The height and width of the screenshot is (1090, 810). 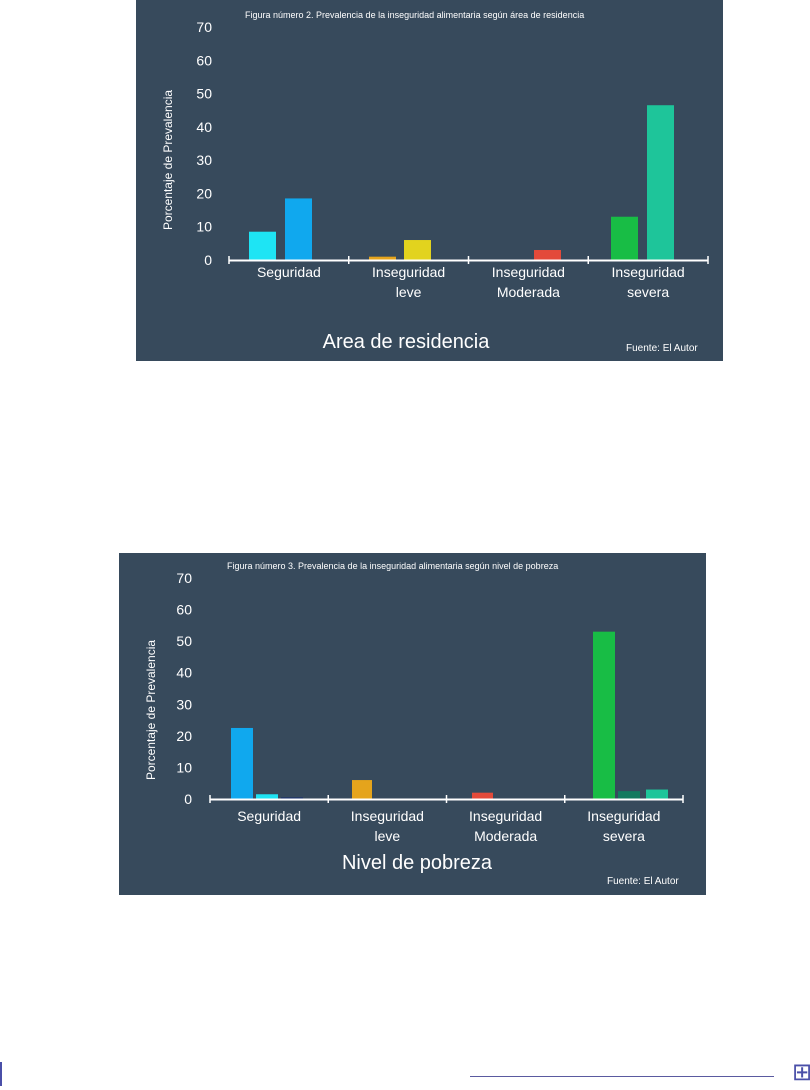 I want to click on footer-rule, so click(x=622, y=1076).